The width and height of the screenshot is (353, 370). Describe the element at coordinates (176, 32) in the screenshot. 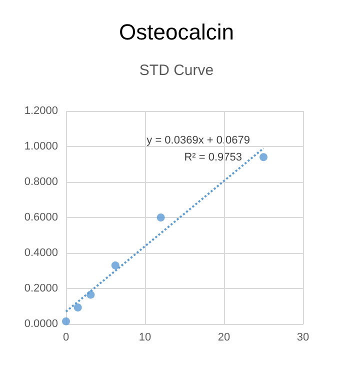

I see `chart-title: Osteocalcin` at that location.